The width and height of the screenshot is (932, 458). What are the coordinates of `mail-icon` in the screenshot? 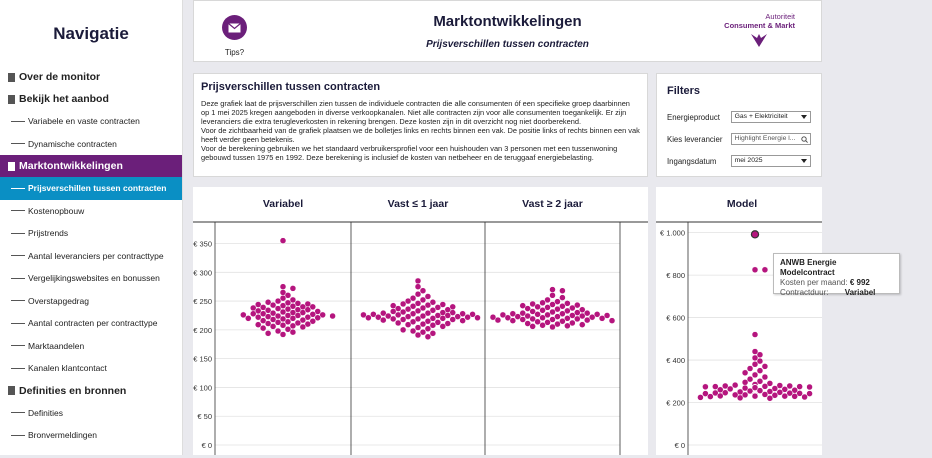 It's located at (234, 27).